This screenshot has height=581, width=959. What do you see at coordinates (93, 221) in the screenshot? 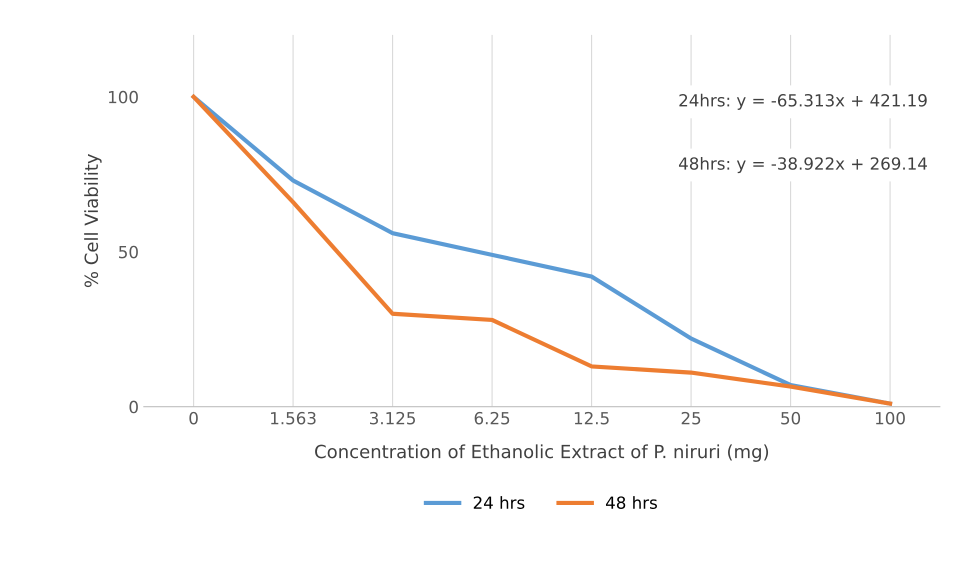
I see `y-axis-title: % Cell Viability` at bounding box center [93, 221].